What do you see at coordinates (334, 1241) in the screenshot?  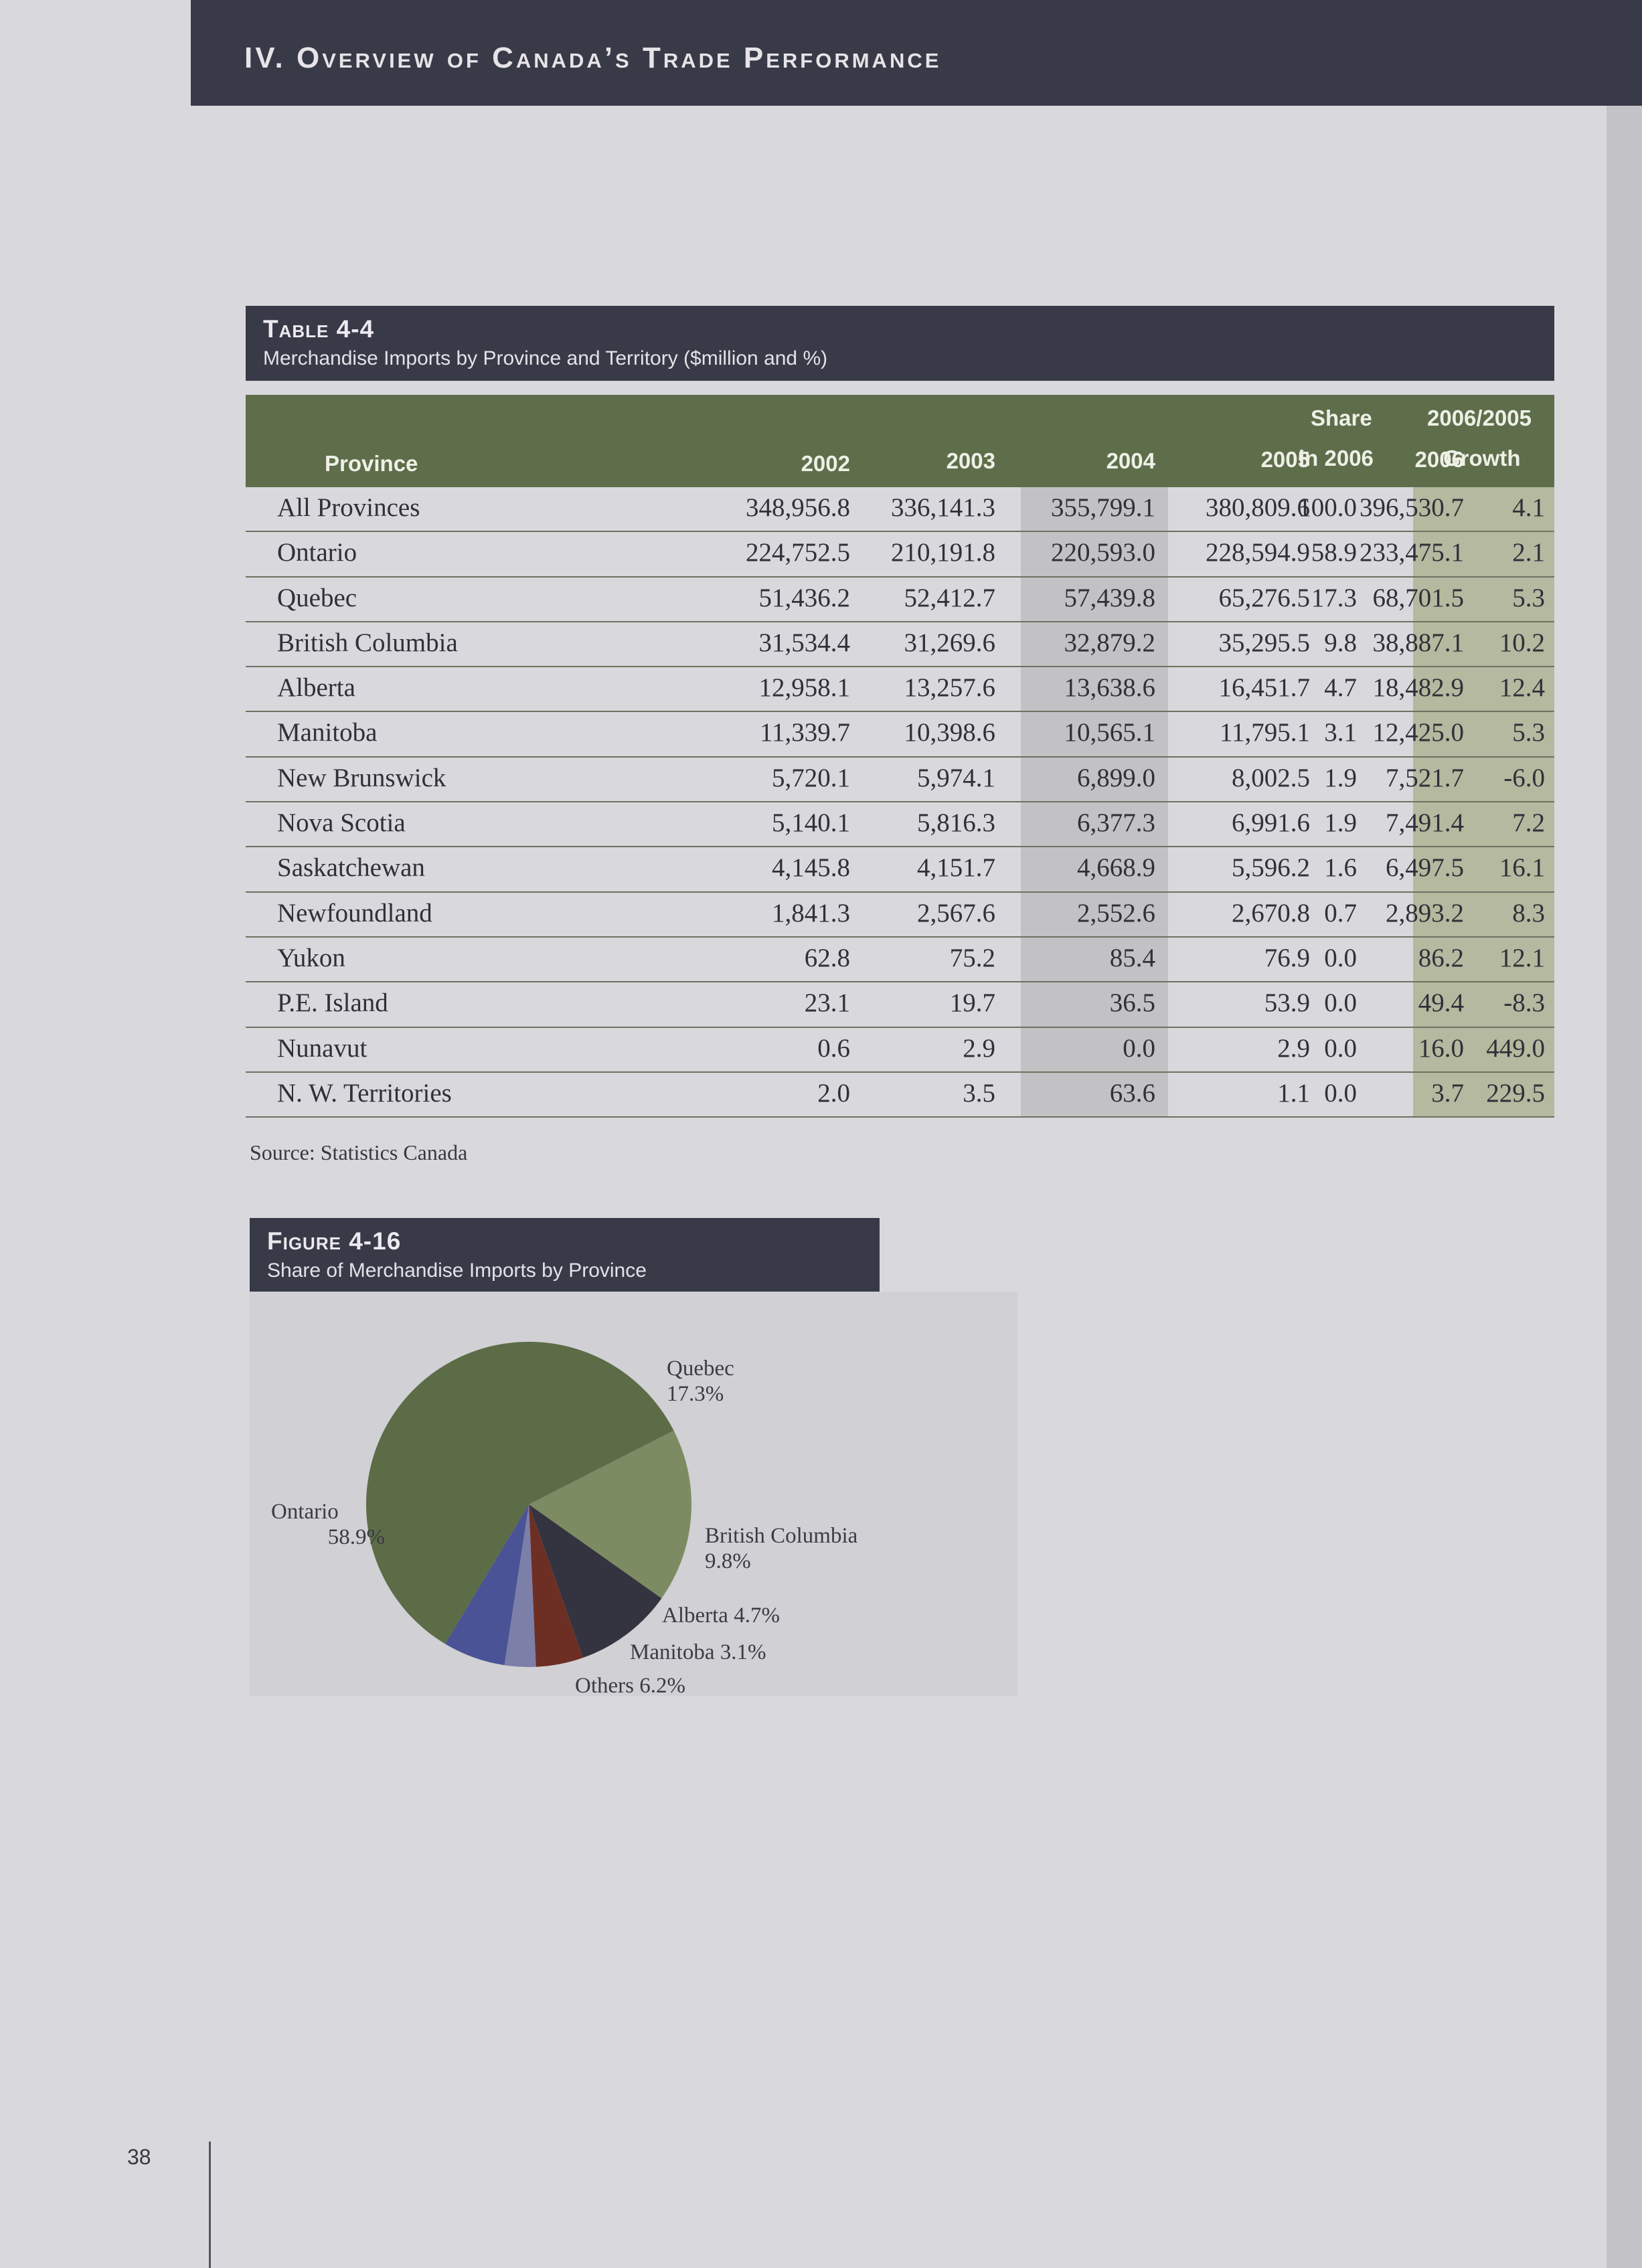 I see `figure-label: Figure 4-16` at bounding box center [334, 1241].